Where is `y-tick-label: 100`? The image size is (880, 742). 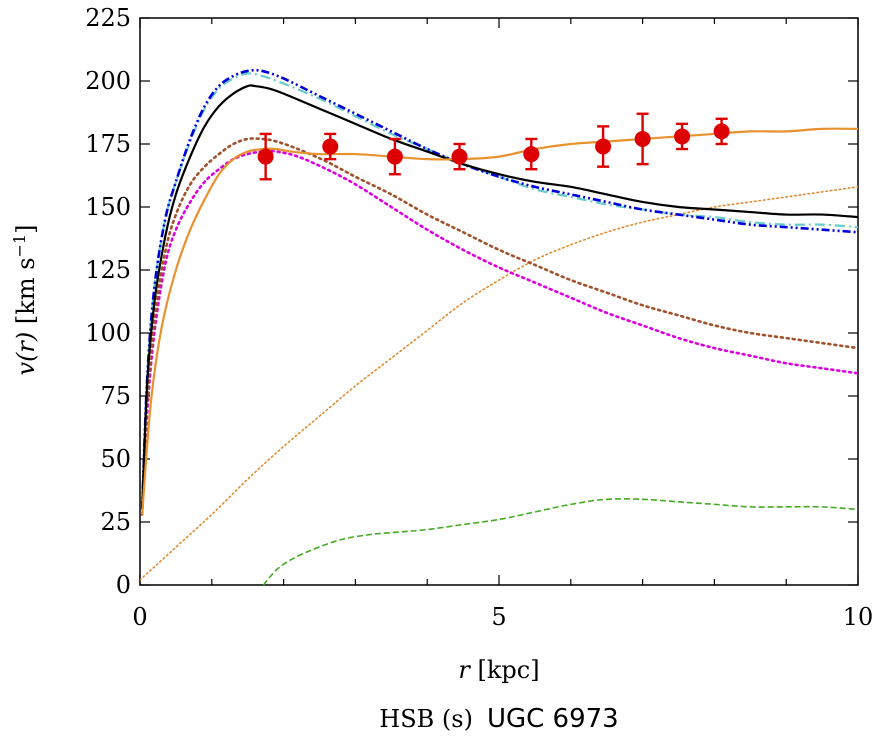
y-tick-label: 100 is located at coordinates (108, 333).